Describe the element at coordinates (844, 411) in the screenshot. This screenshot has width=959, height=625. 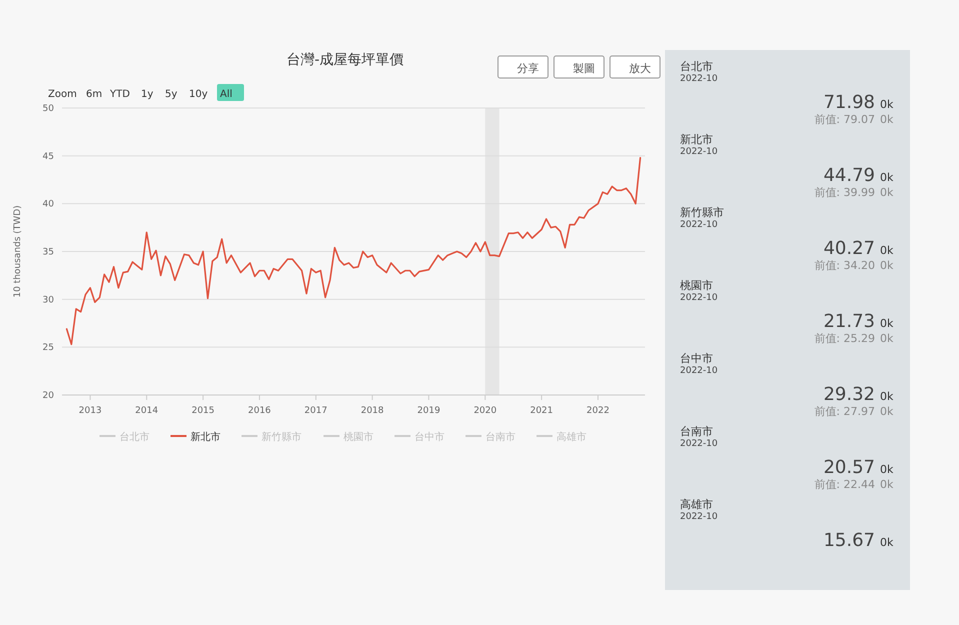
I see `text: 前值: 27.97` at that location.